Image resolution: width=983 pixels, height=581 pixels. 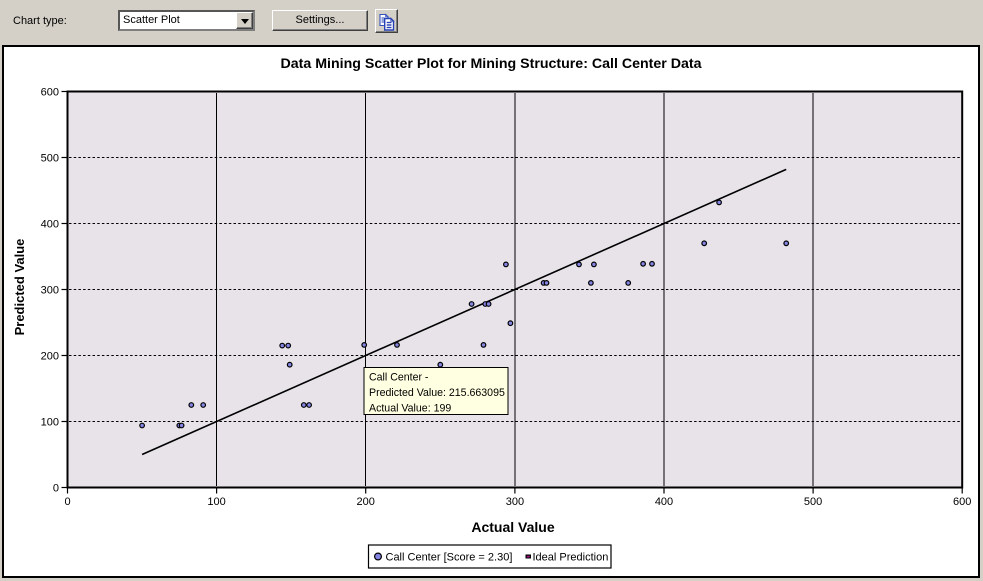 I want to click on svg-text: Call Center -, so click(x=399, y=378).